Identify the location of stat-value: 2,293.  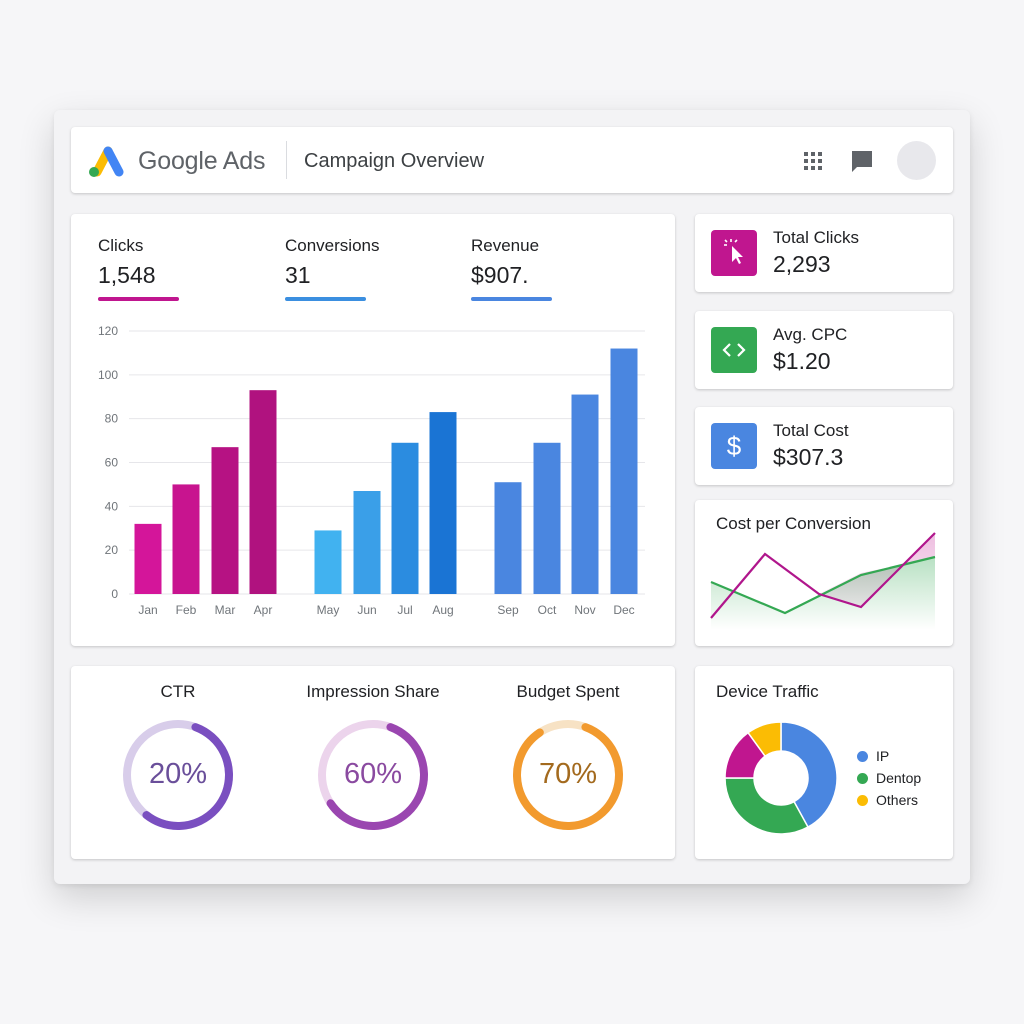
(802, 264).